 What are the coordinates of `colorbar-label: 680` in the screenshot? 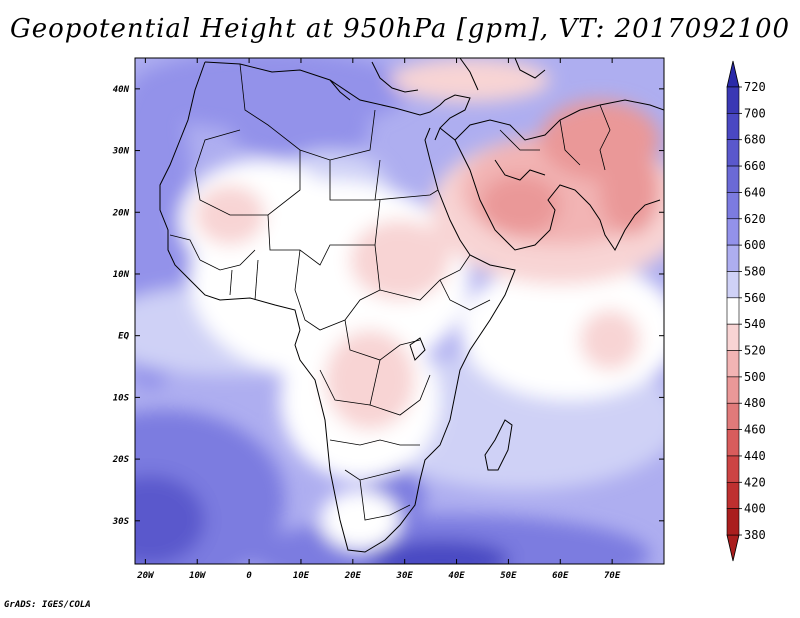 It's located at (755, 140).